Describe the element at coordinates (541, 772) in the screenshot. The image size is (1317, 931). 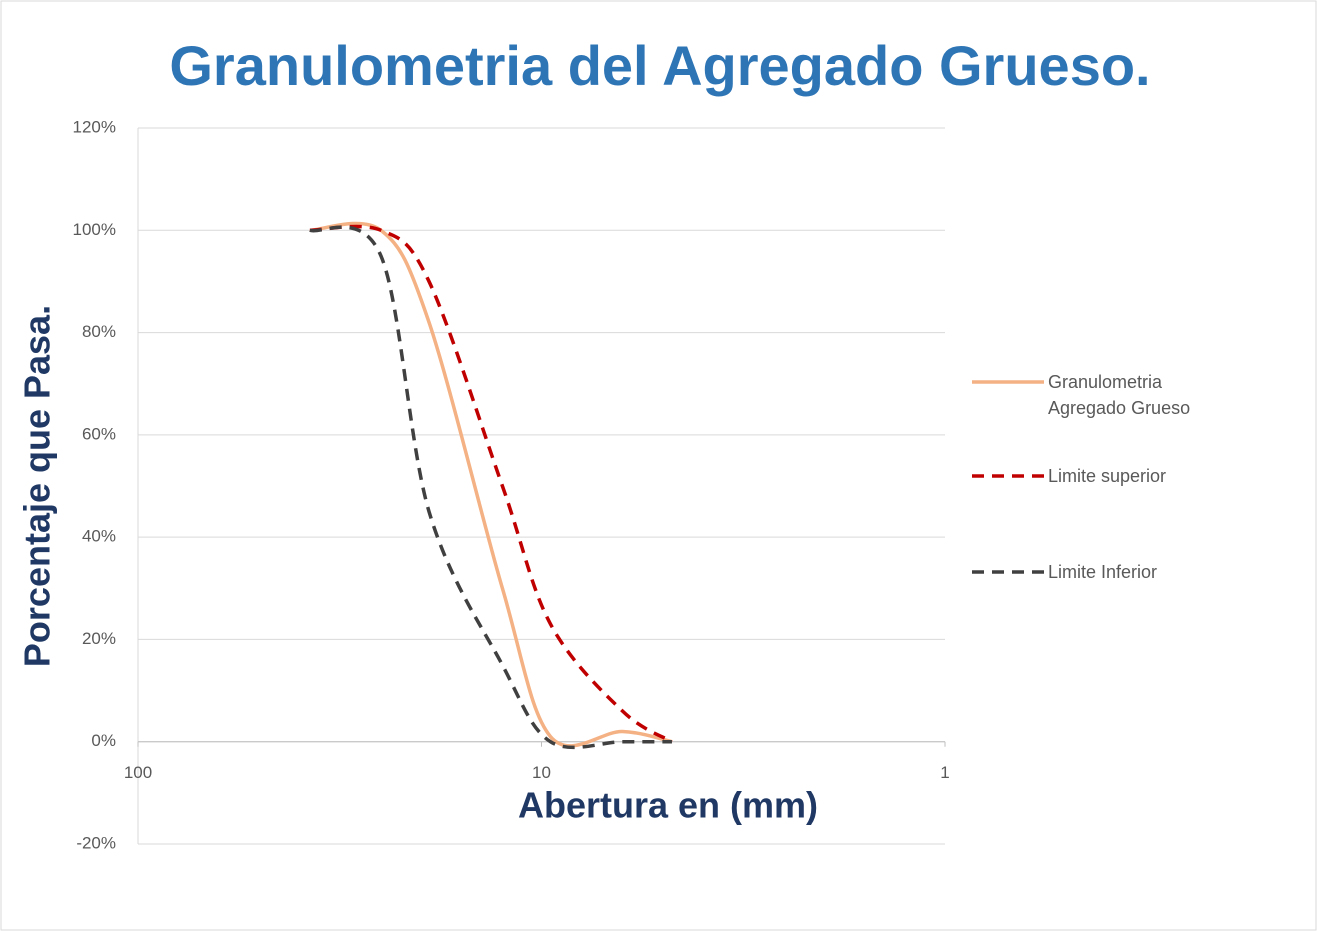
I see `x-tick-label: 10` at that location.